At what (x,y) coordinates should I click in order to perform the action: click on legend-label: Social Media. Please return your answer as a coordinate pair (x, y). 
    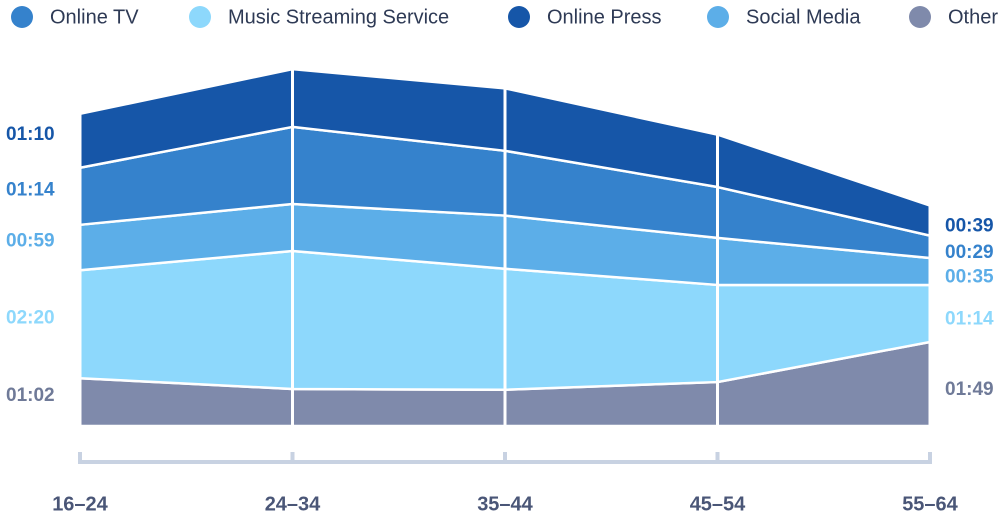
    Looking at the image, I should click on (803, 17).